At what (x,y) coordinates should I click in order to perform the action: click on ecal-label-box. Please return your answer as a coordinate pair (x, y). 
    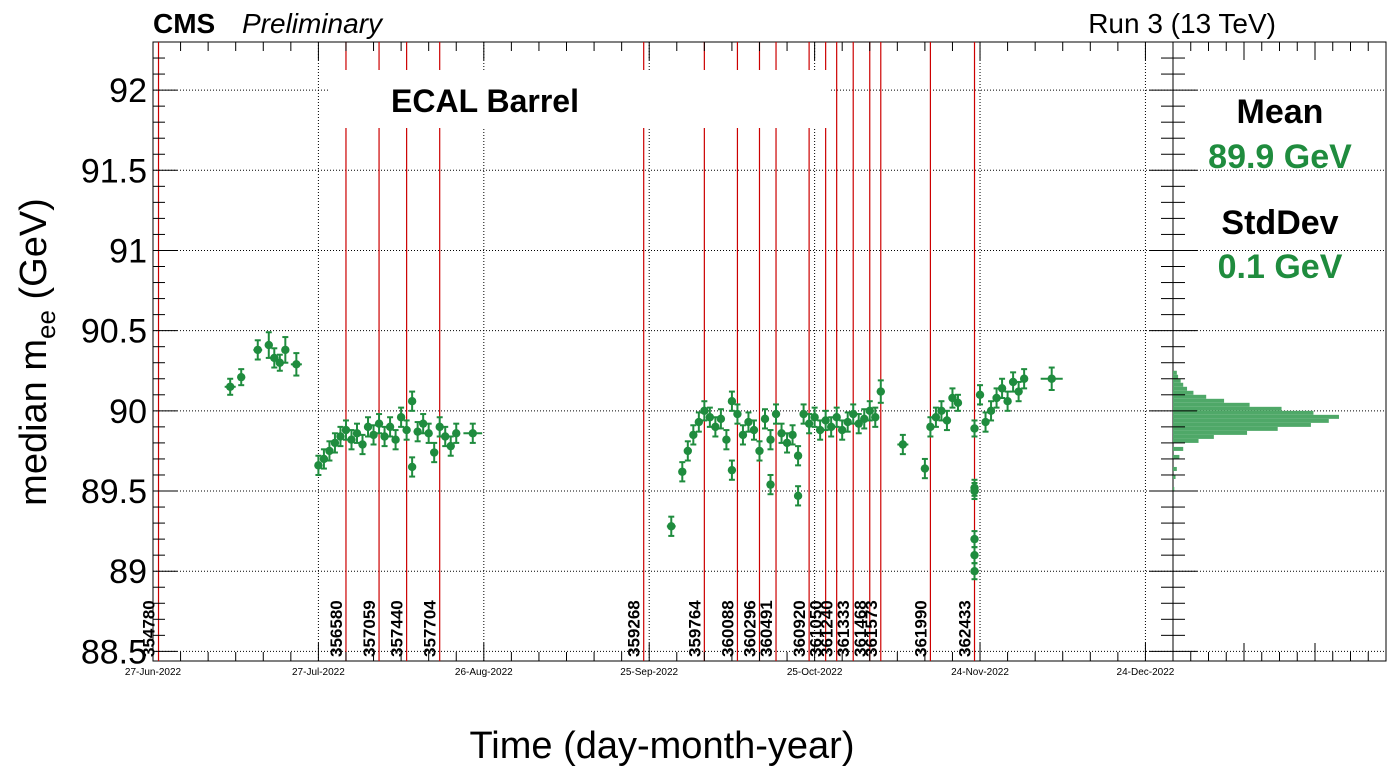
    Looking at the image, I should click on (580, 99).